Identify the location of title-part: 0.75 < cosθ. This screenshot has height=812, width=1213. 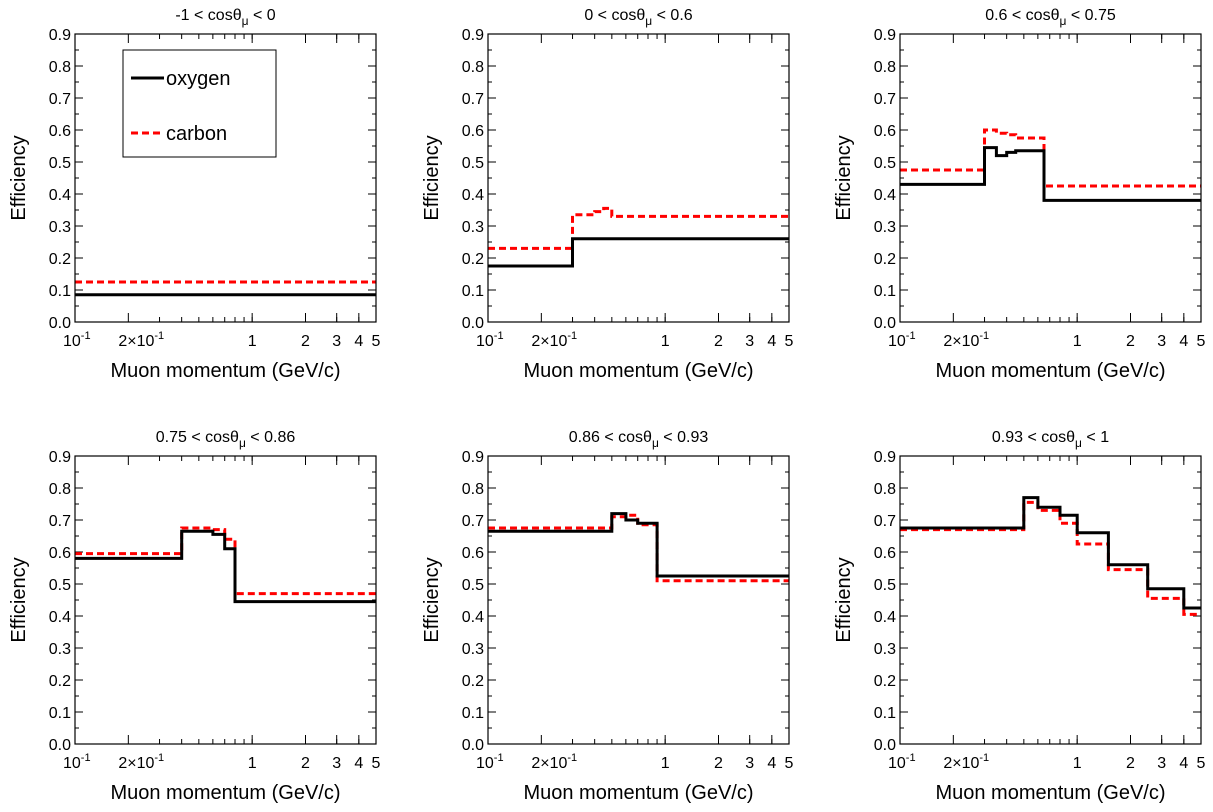
(197, 437).